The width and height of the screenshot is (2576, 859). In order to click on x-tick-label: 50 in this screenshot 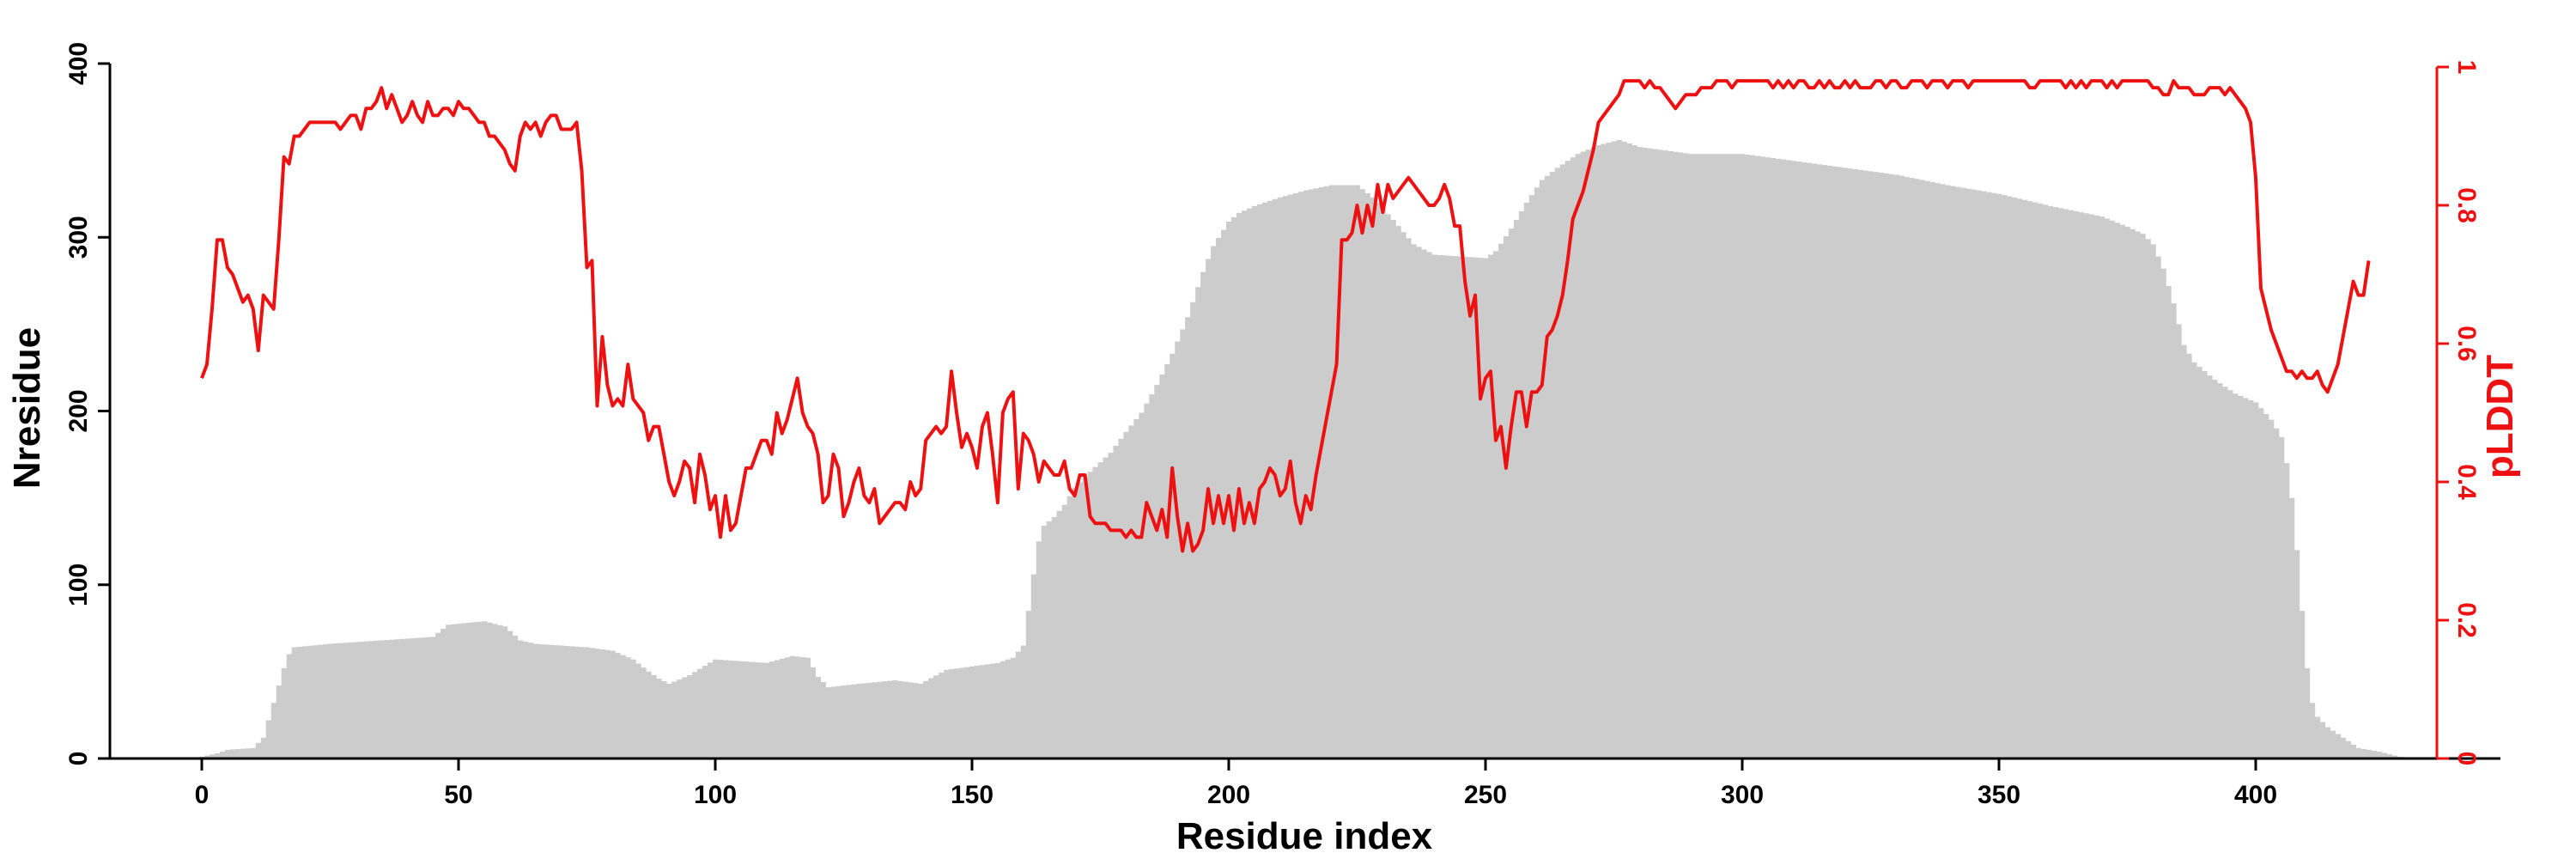, I will do `click(458, 795)`.